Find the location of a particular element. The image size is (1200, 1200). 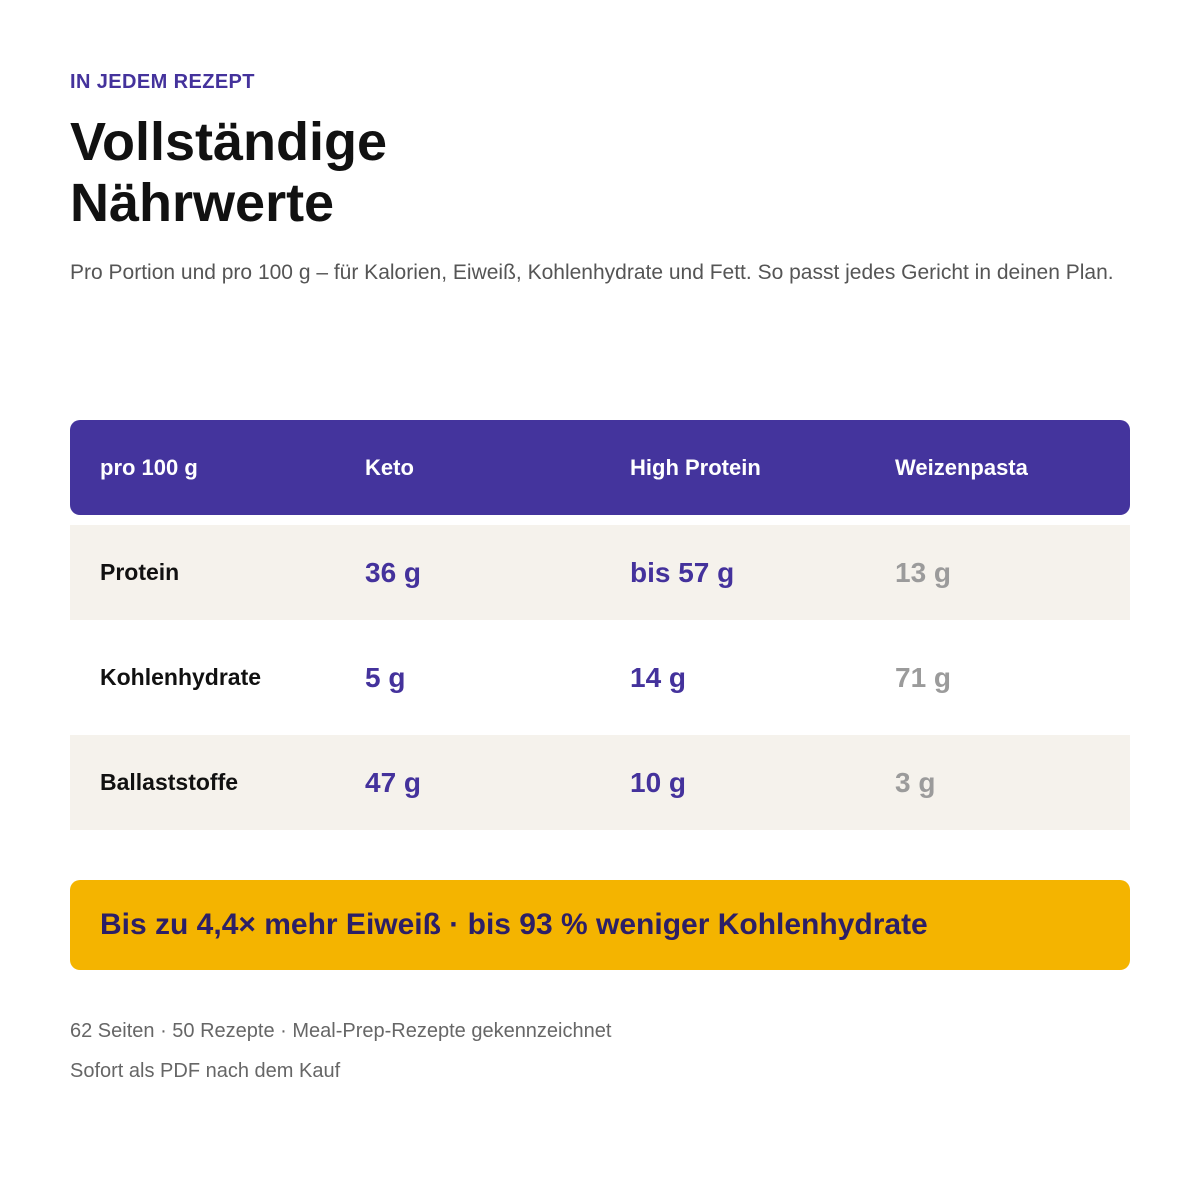

table-row-protein: Protein 36 g bis 57 g 13 g is located at coordinates (600, 572).